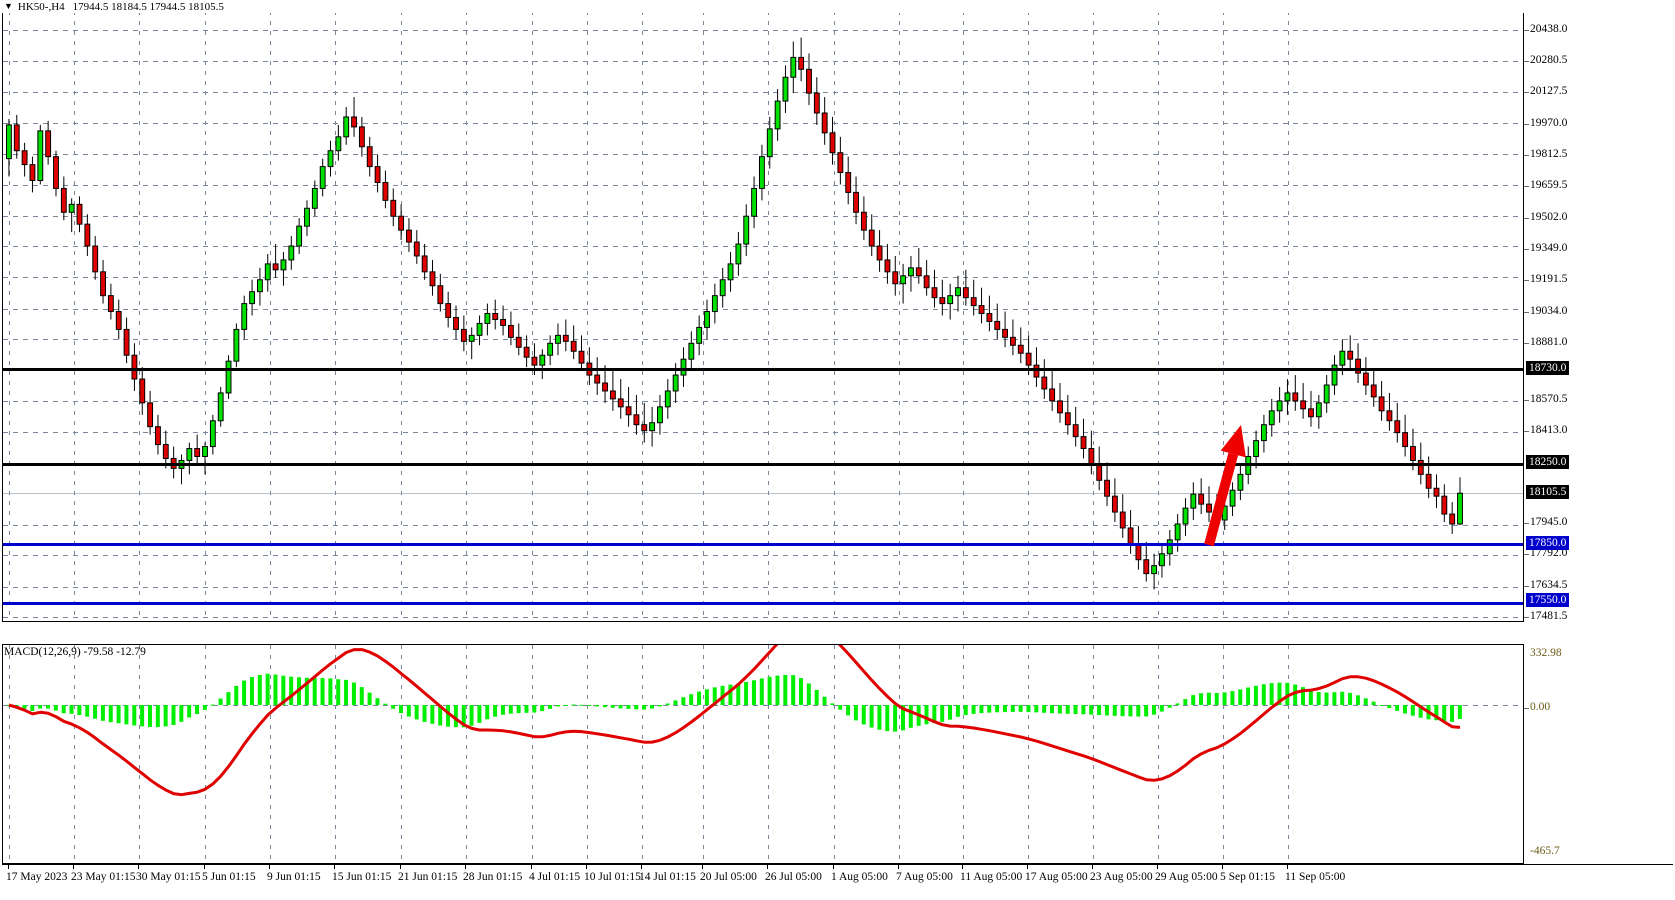 The height and width of the screenshot is (900, 1675). Describe the element at coordinates (1549, 311) in the screenshot. I see `price-tick-label: 19034.0` at that location.